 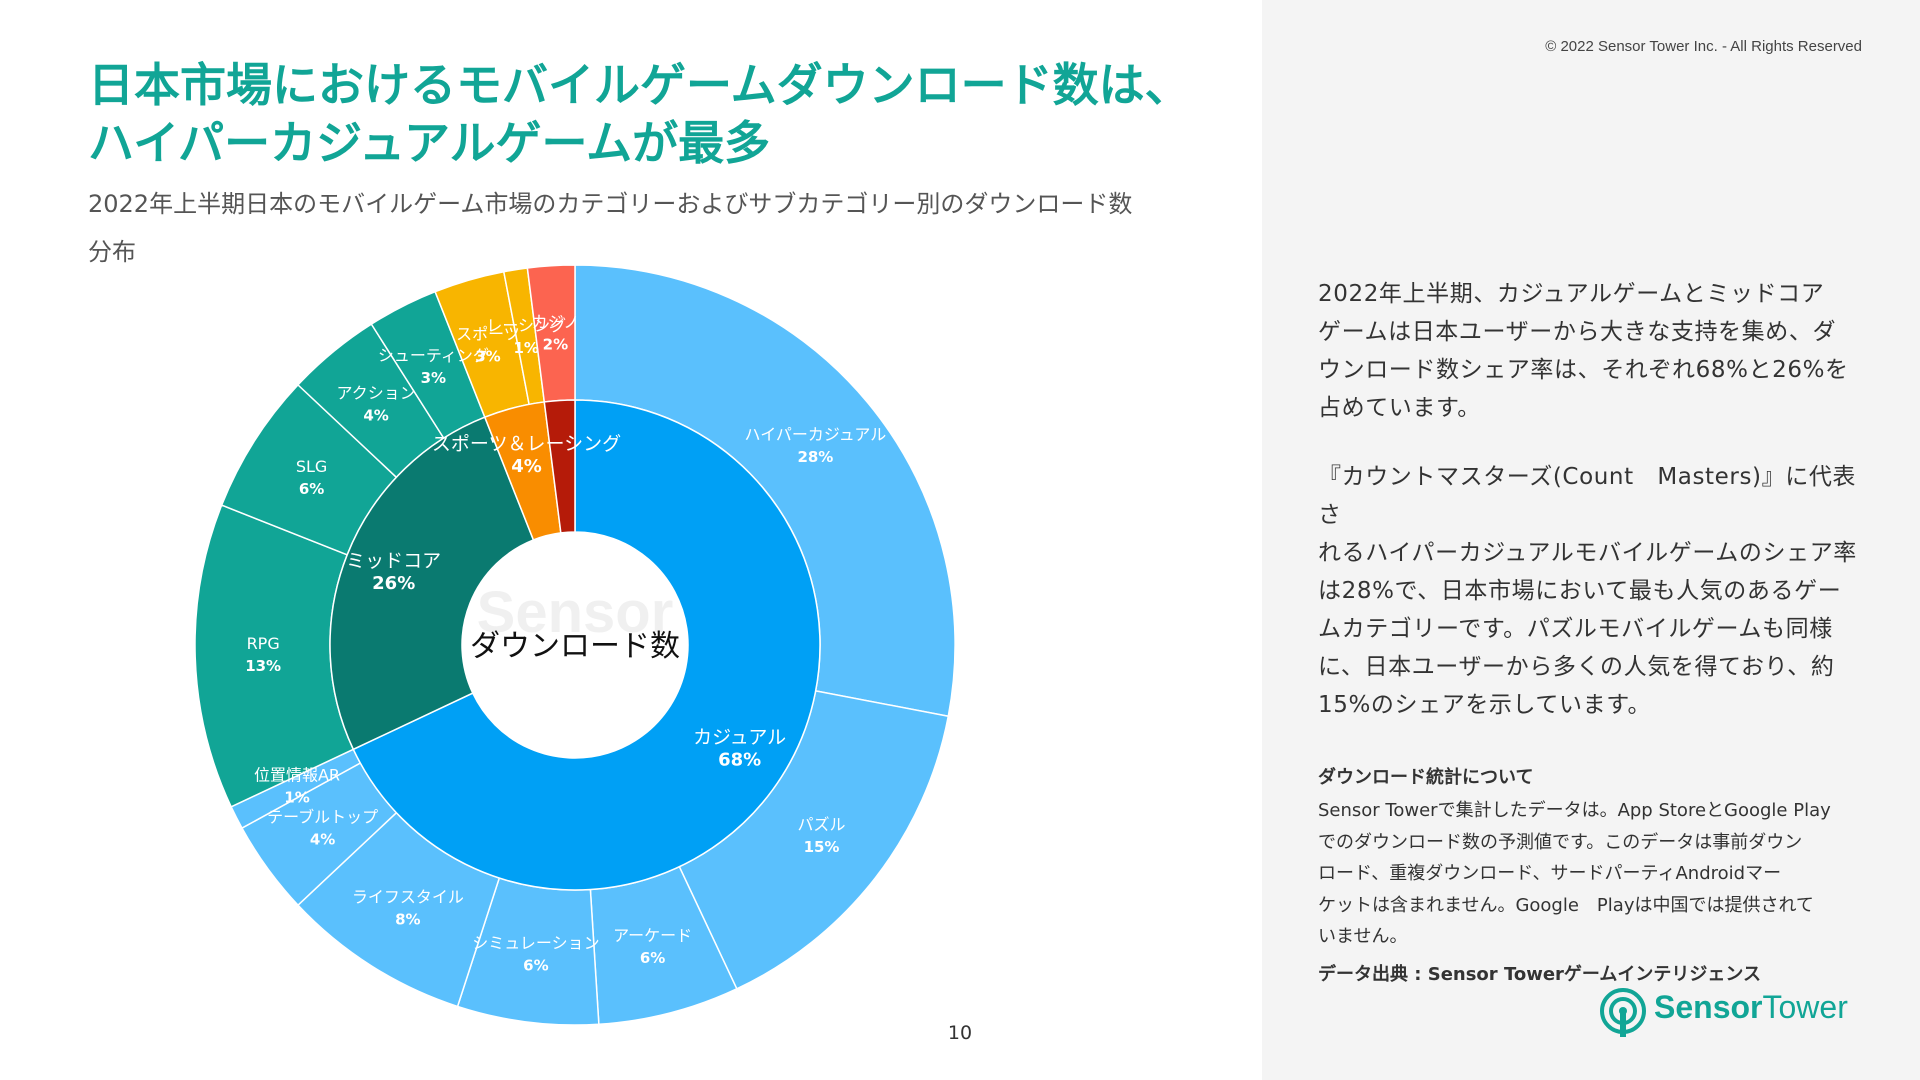 What do you see at coordinates (376, 393) in the screenshot?
I see `outer-slice-name: アクション` at bounding box center [376, 393].